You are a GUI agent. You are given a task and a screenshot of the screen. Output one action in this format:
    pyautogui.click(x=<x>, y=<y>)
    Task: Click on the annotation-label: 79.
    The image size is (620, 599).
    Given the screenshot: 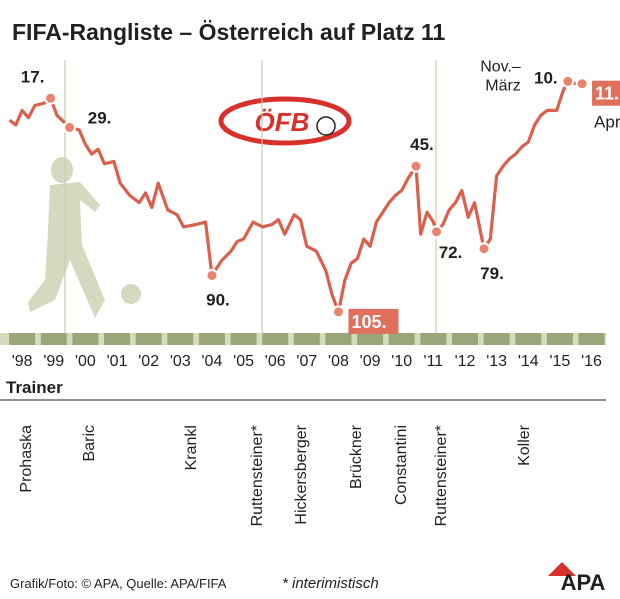 What is the action you would take?
    pyautogui.click(x=492, y=273)
    